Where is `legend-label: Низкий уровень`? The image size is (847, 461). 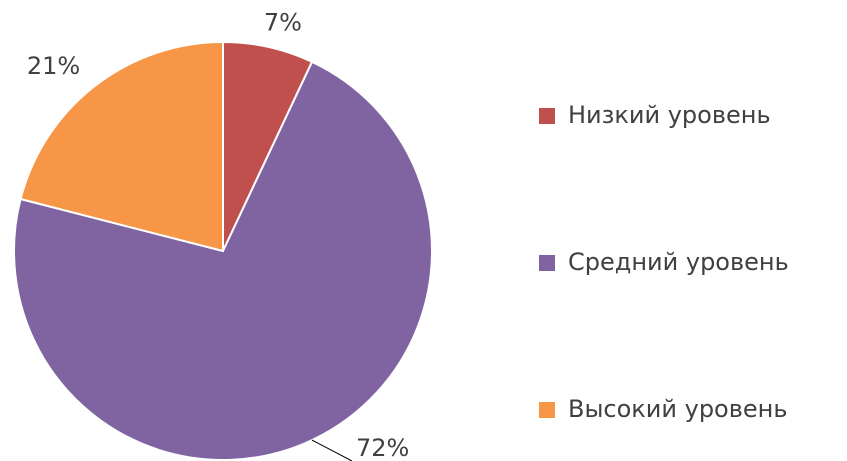
legend-label: Низкий уровень is located at coordinates (669, 115).